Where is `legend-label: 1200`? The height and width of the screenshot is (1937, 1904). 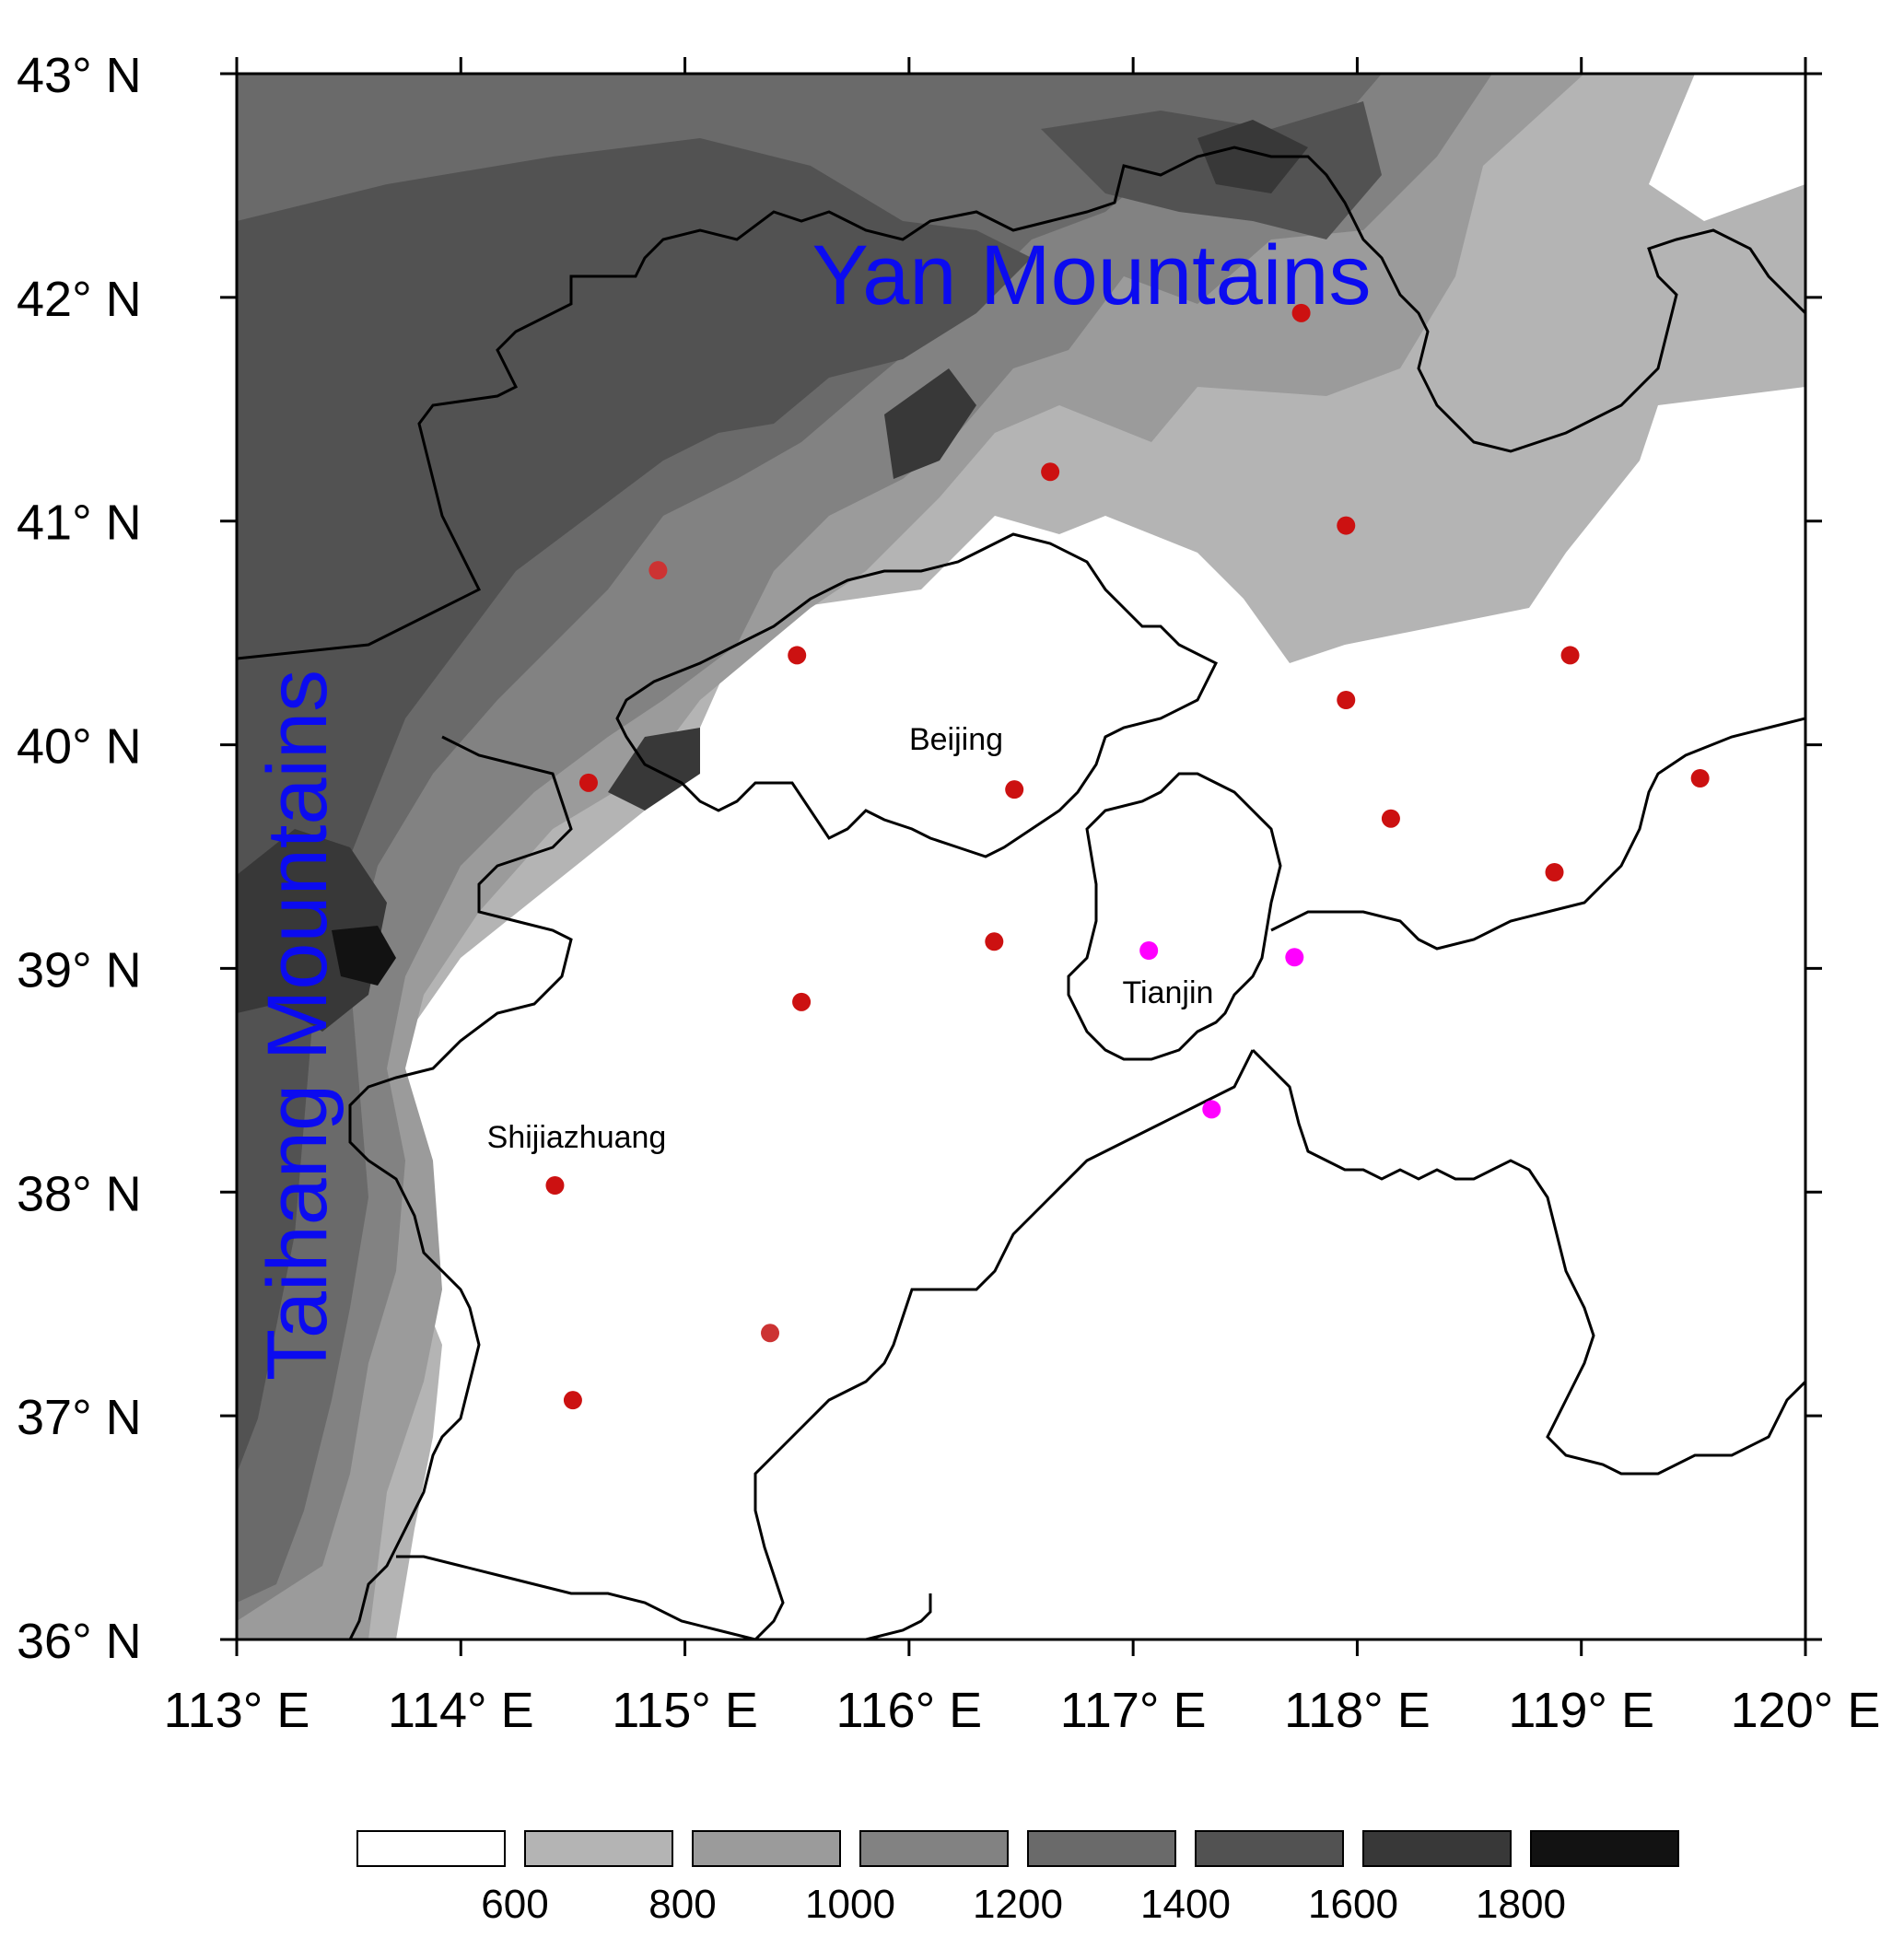
legend-label: 1200 is located at coordinates (1018, 1904).